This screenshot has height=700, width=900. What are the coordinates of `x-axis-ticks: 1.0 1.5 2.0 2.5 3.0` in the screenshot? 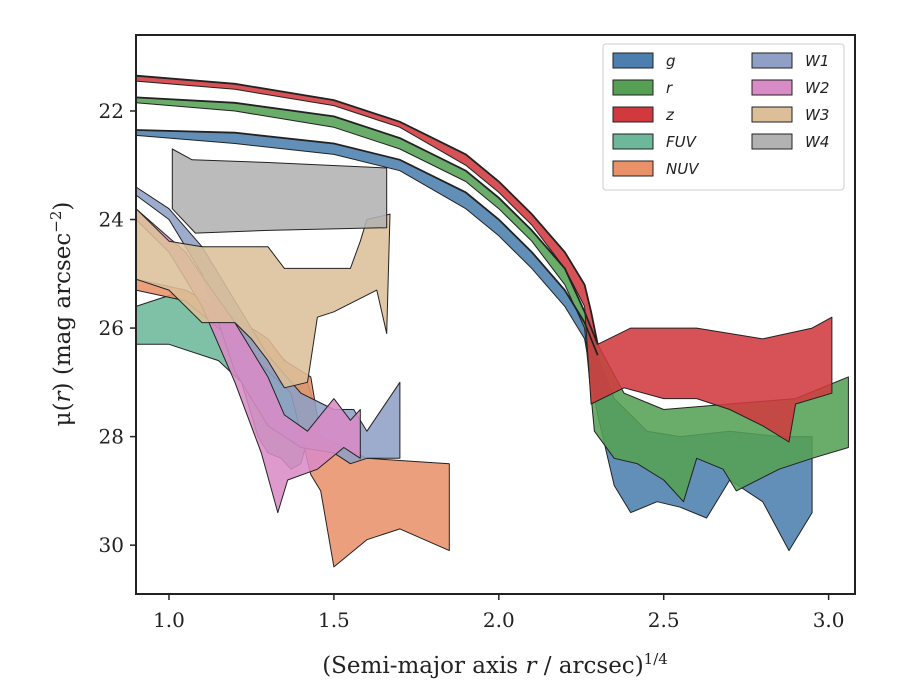 It's located at (499, 613).